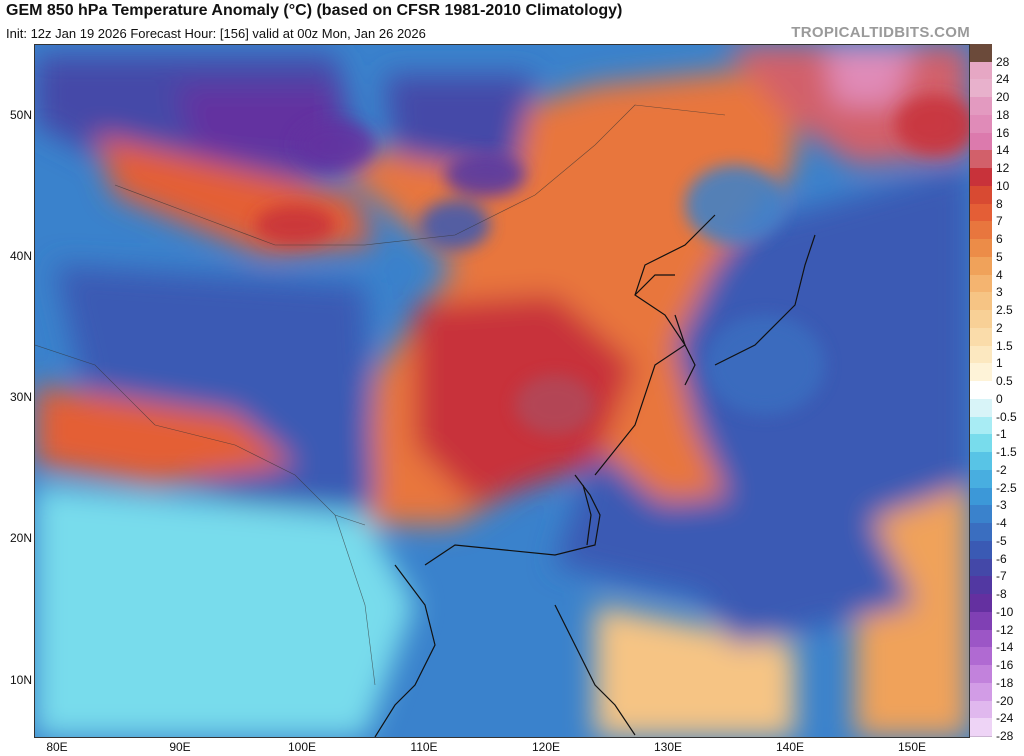  Describe the element at coordinates (1001, 505) in the screenshot. I see `scale-label: -3` at that location.